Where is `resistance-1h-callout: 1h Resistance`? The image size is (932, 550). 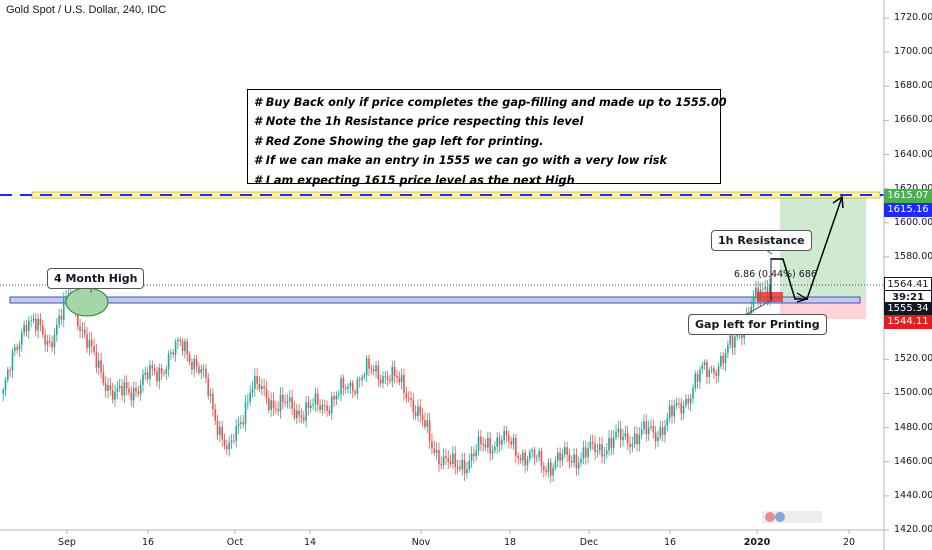 resistance-1h-callout: 1h Resistance is located at coordinates (761, 240).